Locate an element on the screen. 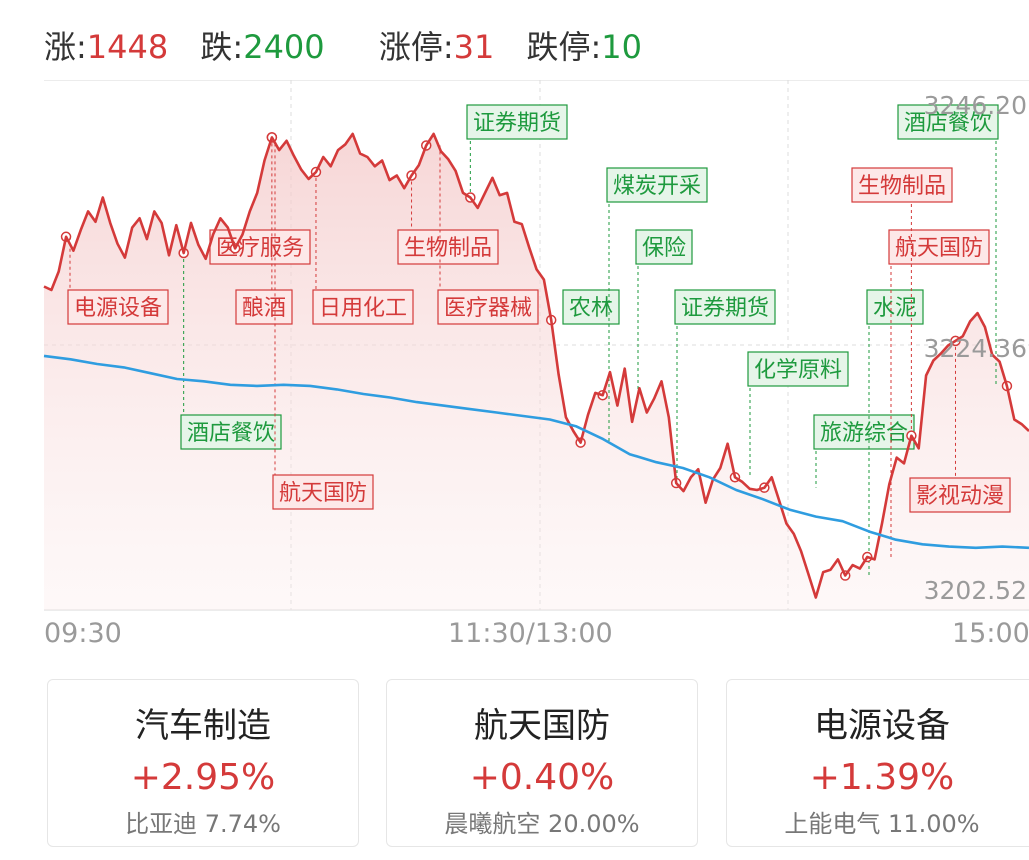  sector-leader: 上能电气 11.00% is located at coordinates (882, 824).